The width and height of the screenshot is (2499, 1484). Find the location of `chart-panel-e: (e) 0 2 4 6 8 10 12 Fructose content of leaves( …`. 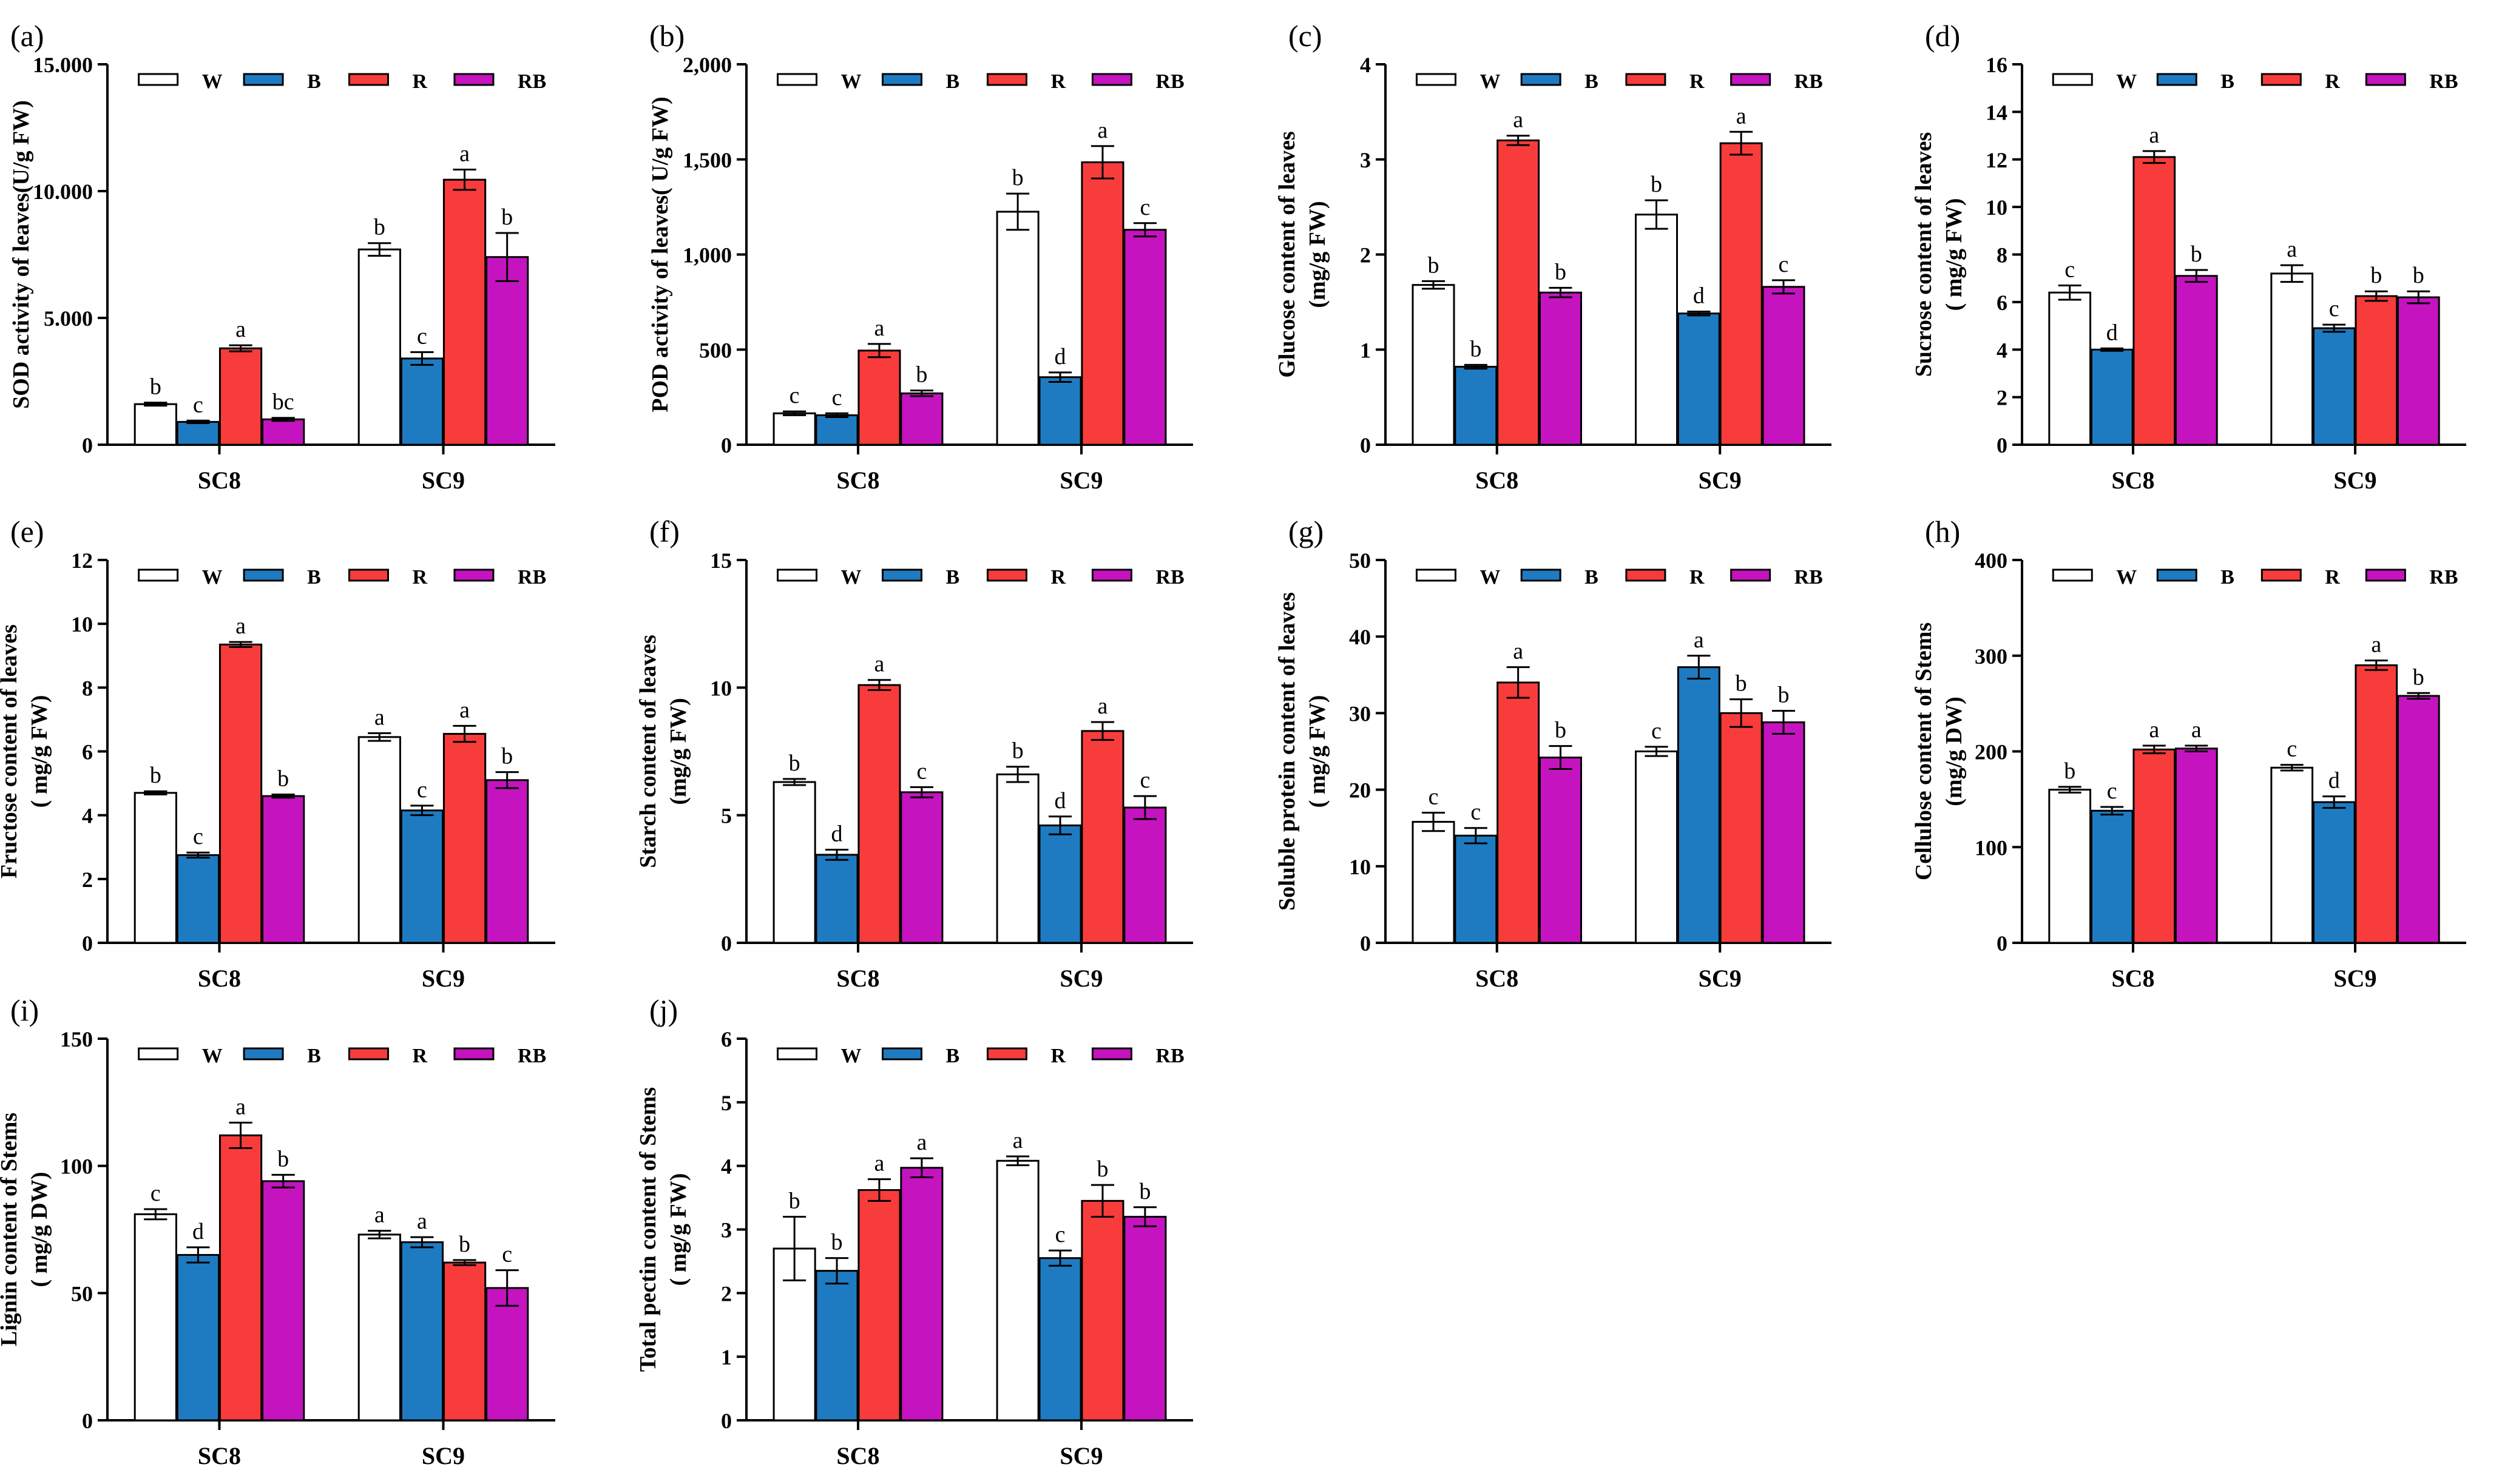

chart-panel-e: (e) 0 2 4 6 8 10 12 Fructose content of leaves( … is located at coordinates (277, 753).